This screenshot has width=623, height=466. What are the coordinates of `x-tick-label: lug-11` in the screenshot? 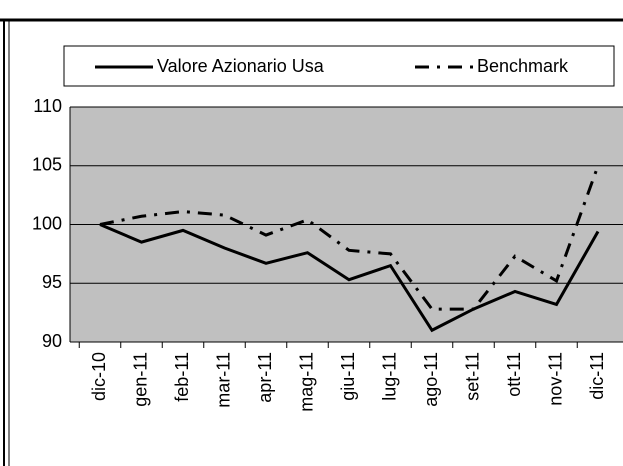 It's located at (389, 376).